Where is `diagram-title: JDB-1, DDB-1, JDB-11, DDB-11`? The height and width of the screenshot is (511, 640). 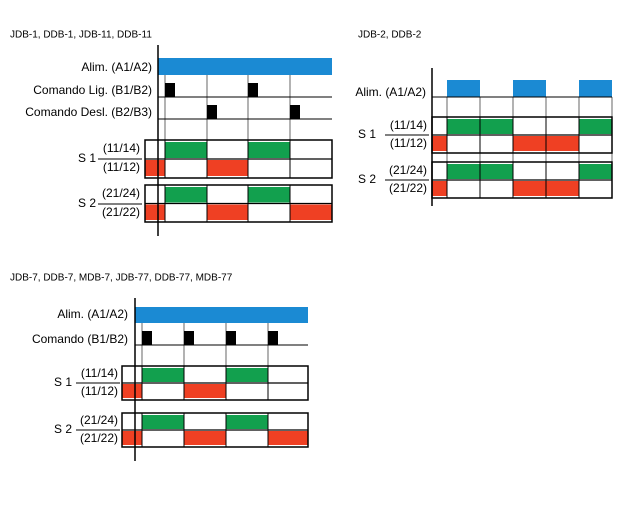 diagram-title: JDB-1, DDB-1, JDB-11, DDB-11 is located at coordinates (81, 35).